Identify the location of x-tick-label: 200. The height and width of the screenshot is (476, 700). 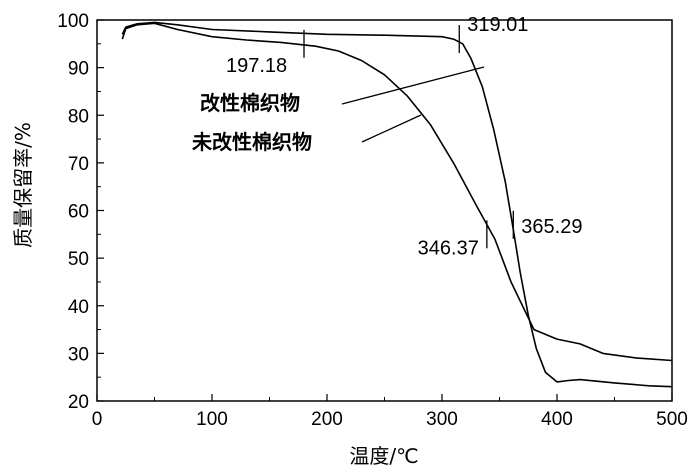
(327, 419).